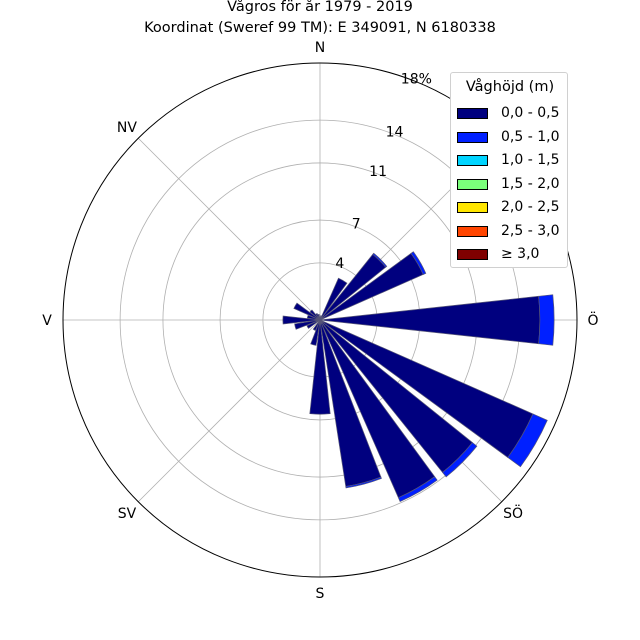 This screenshot has width=640, height=640. I want to click on direction-label-7: NV, so click(127, 128).